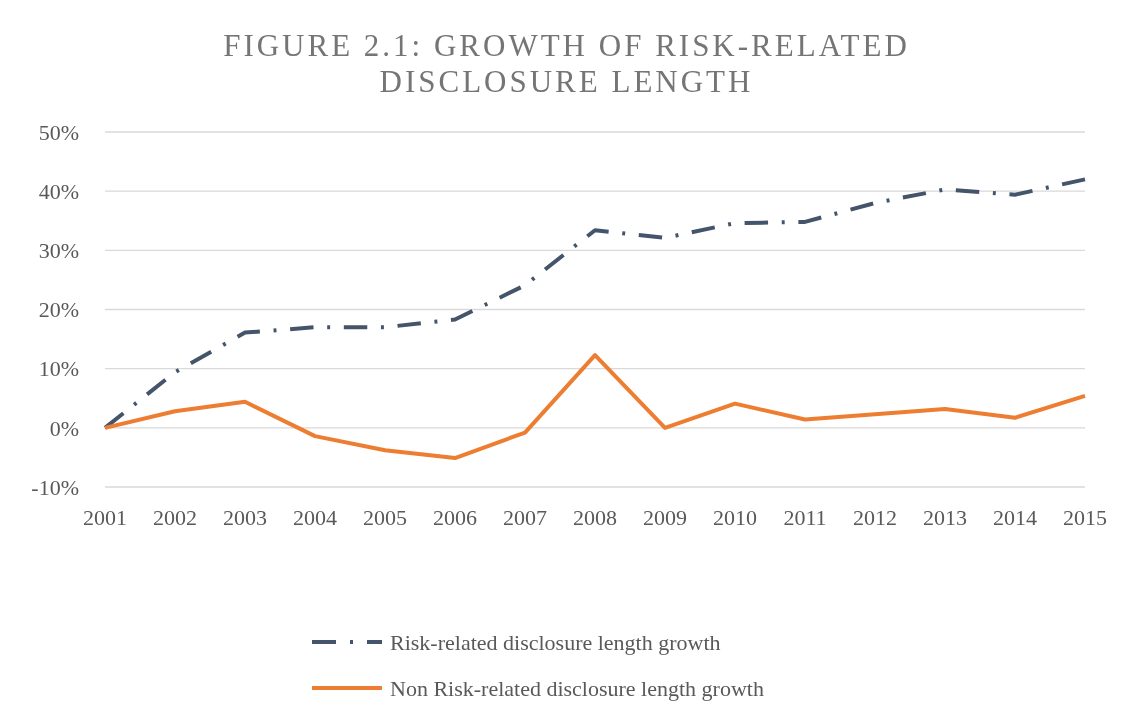 The image size is (1133, 719). Describe the element at coordinates (58, 310) in the screenshot. I see `y-tick-label: 20%` at that location.